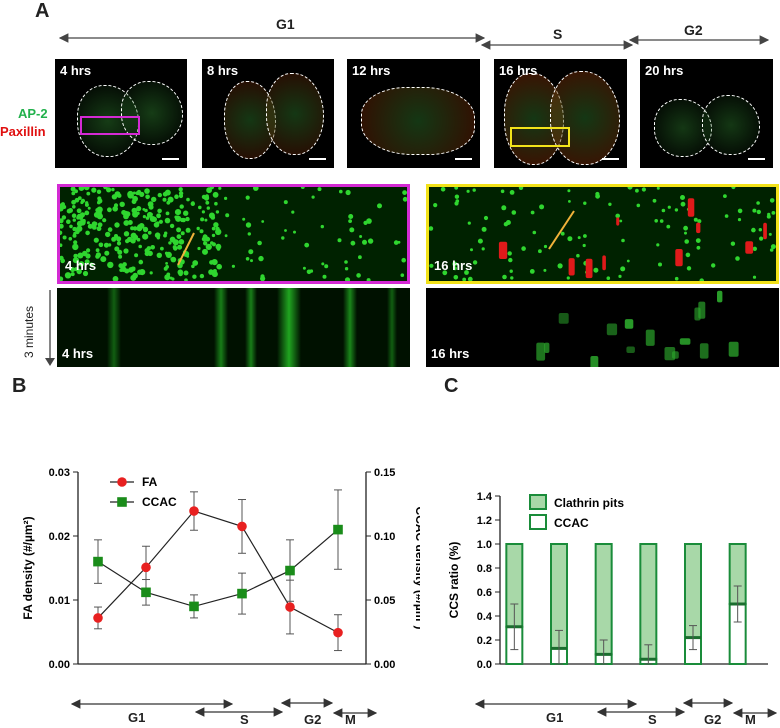 The width and height of the screenshot is (780, 728). Describe the element at coordinates (503, 250) in the screenshot. I see `paxillin-adhesion` at that location.